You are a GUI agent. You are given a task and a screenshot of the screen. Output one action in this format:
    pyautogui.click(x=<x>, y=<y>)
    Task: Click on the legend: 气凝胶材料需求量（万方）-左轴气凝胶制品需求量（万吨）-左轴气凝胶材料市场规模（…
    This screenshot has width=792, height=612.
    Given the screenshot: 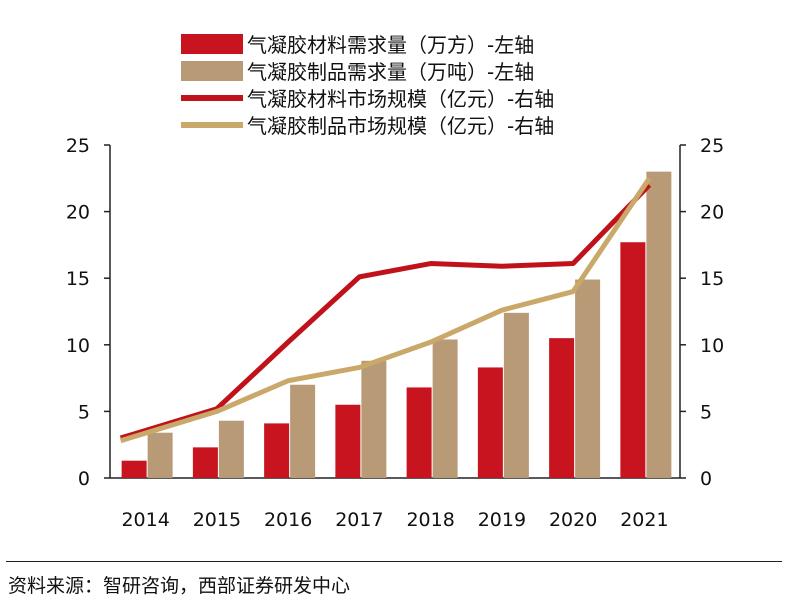 What is the action you would take?
    pyautogui.click(x=367, y=85)
    